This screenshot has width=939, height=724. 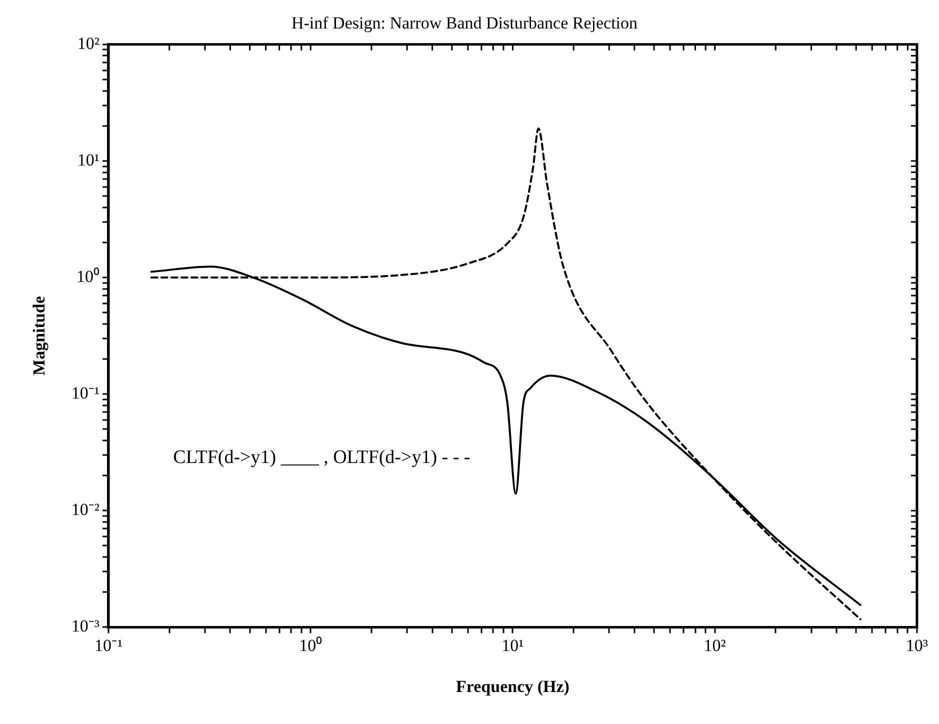 I want to click on x-axis-title: Frequency (Hz), so click(x=513, y=686).